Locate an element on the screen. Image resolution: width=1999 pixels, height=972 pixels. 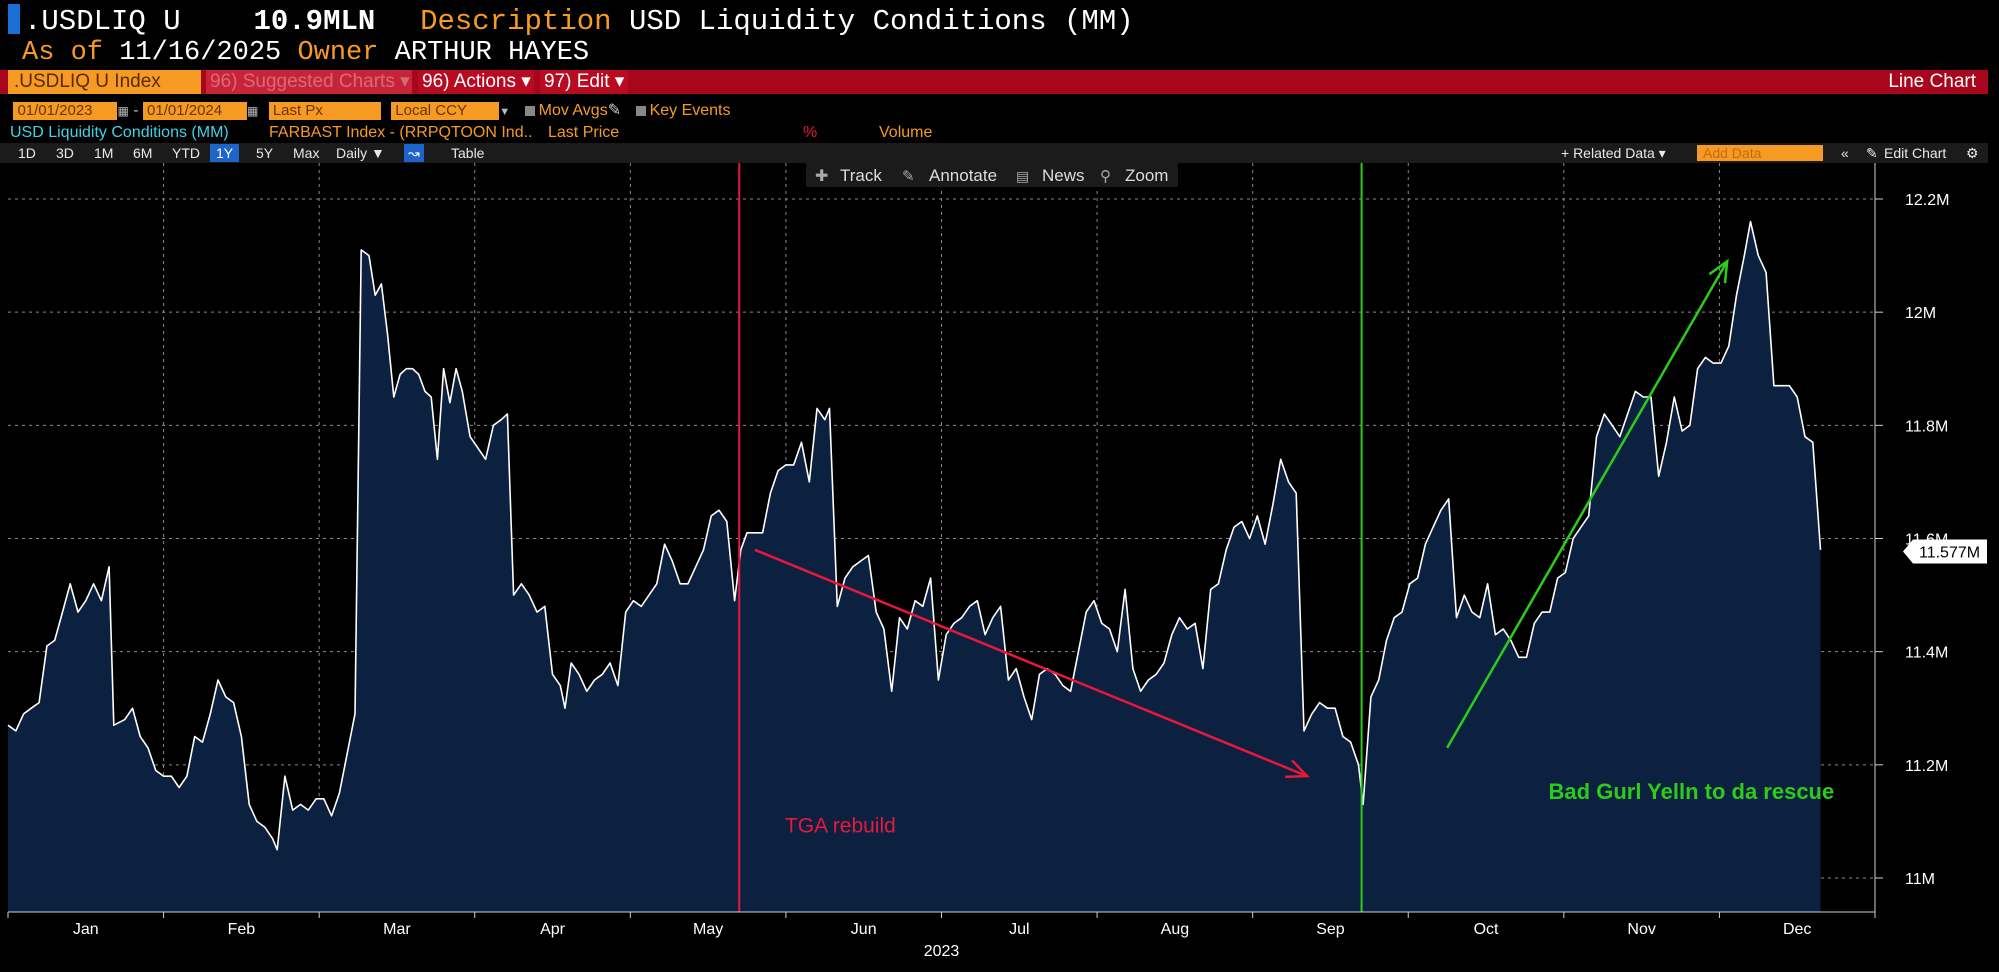
related-data-button: + Related Data ▾ is located at coordinates (1613, 153).